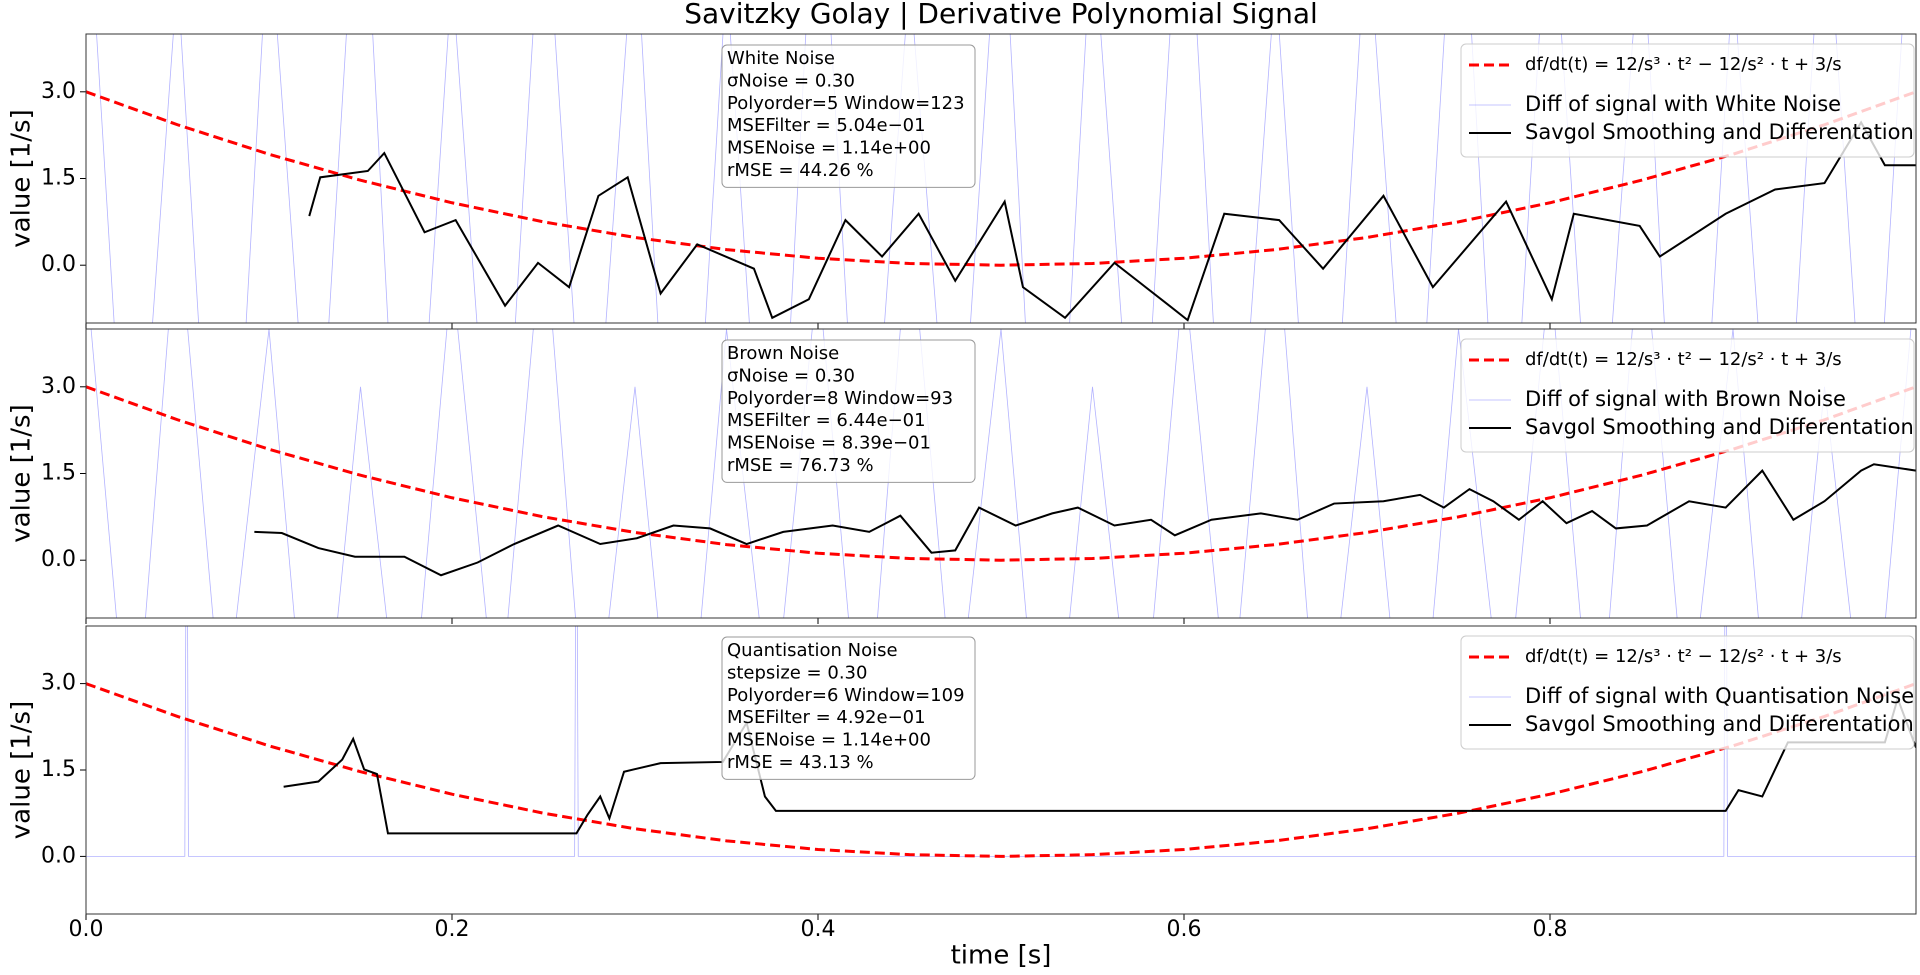 The image size is (1920, 975). What do you see at coordinates (846, 103) in the screenshot?
I see `annotation-text: Polyorder=5 Window=123` at bounding box center [846, 103].